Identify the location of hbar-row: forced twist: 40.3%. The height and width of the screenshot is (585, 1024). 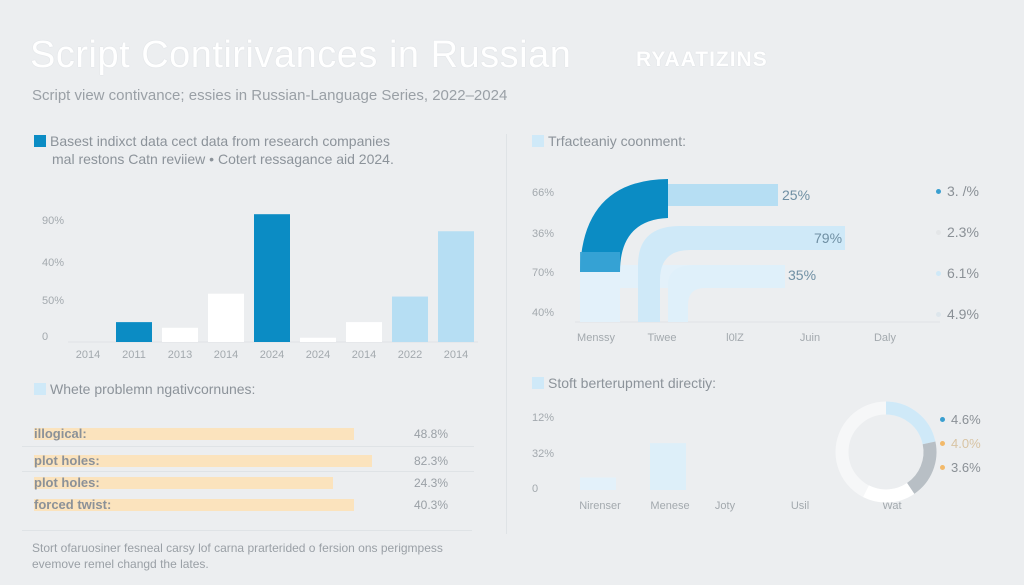
(254, 505).